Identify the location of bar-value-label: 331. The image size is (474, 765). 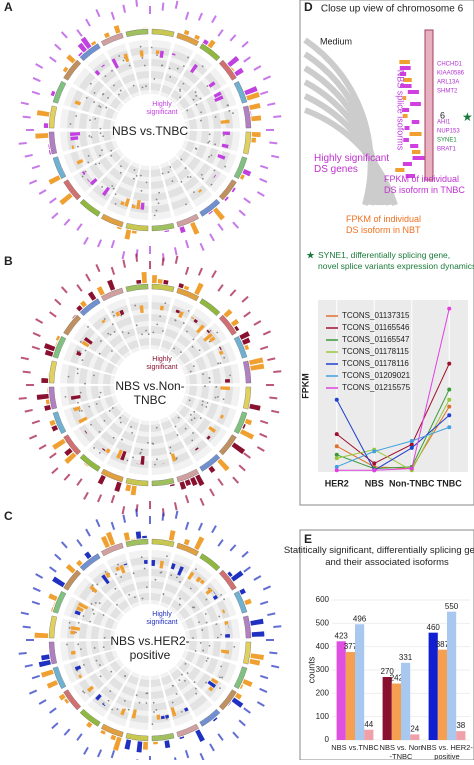
(406, 657).